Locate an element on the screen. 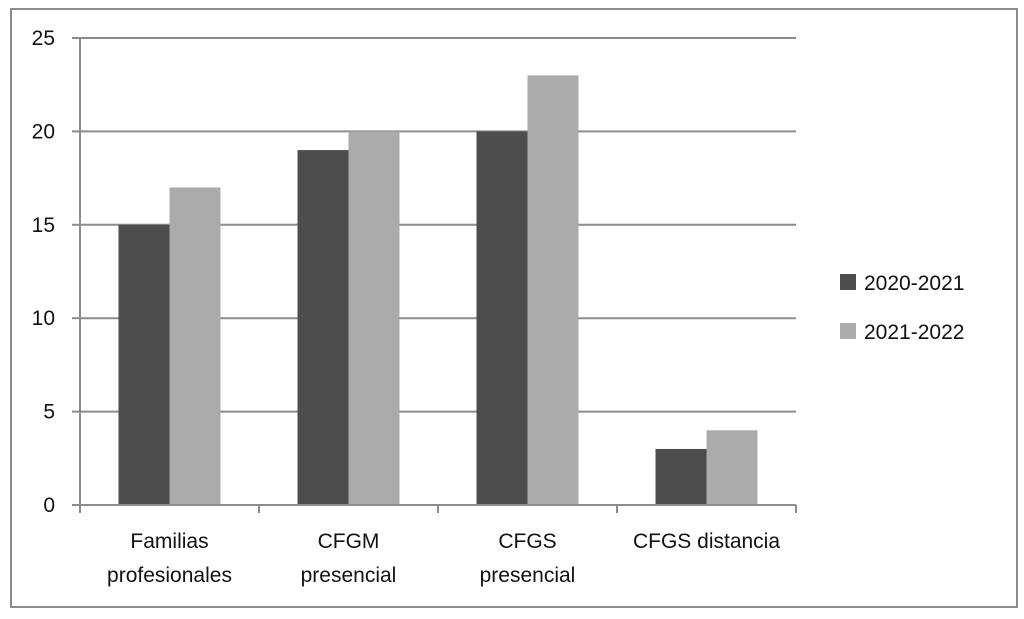 This screenshot has width=1024, height=619. x-tick-label: profesionales is located at coordinates (169, 575).